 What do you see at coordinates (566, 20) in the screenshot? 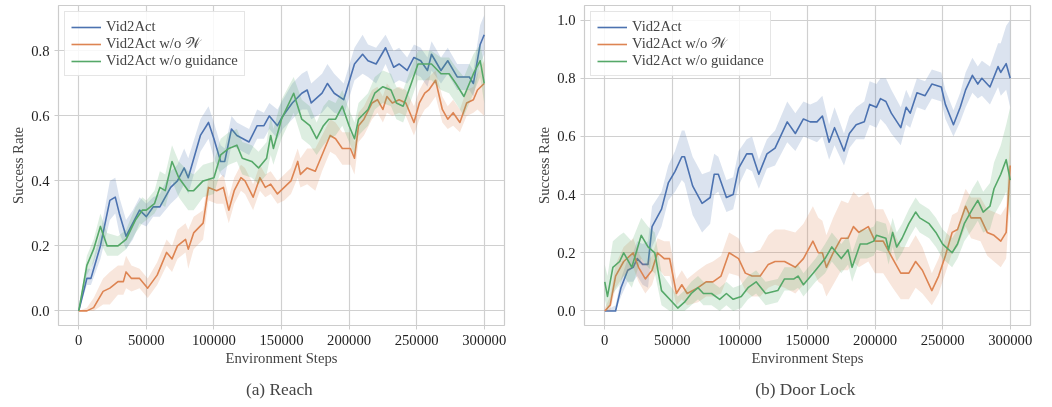
I see `y-tick-label: 1.0` at bounding box center [566, 20].